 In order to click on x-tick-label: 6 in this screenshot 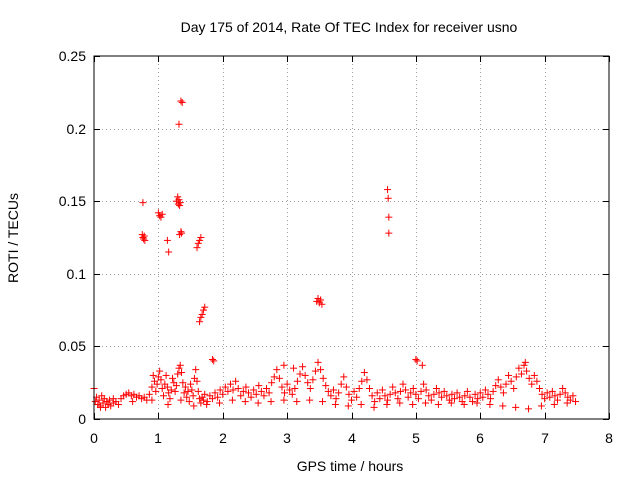, I will do `click(480, 438)`.